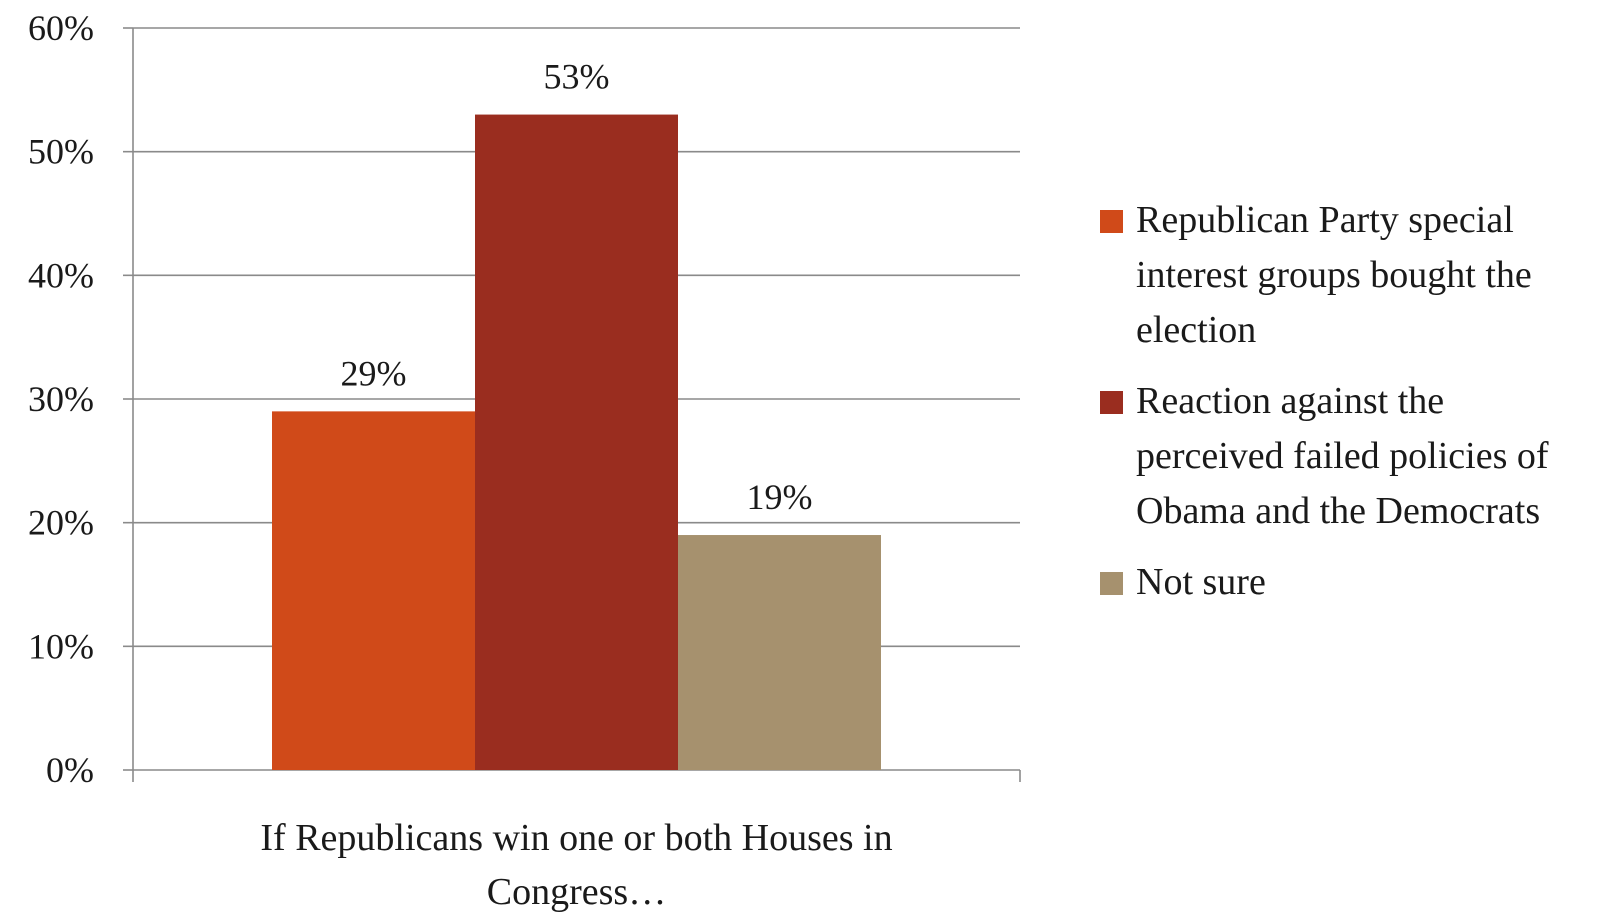 Image resolution: width=1606 pixels, height=916 pixels. Describe the element at coordinates (61, 28) in the screenshot. I see `y-tick-label: 60%` at that location.